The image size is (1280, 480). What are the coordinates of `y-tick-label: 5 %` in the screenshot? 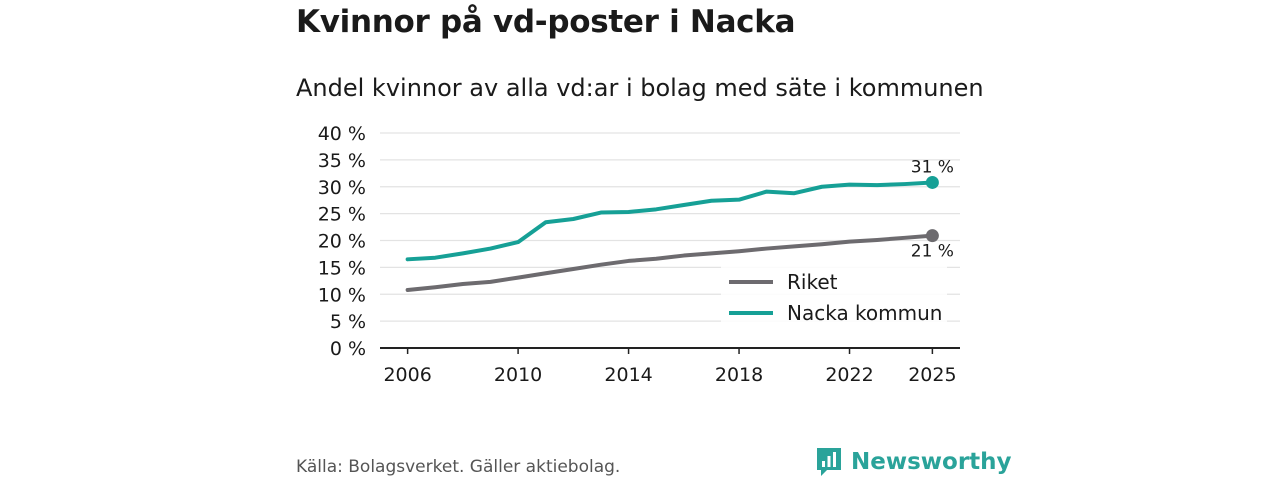 It's located at (348, 322).